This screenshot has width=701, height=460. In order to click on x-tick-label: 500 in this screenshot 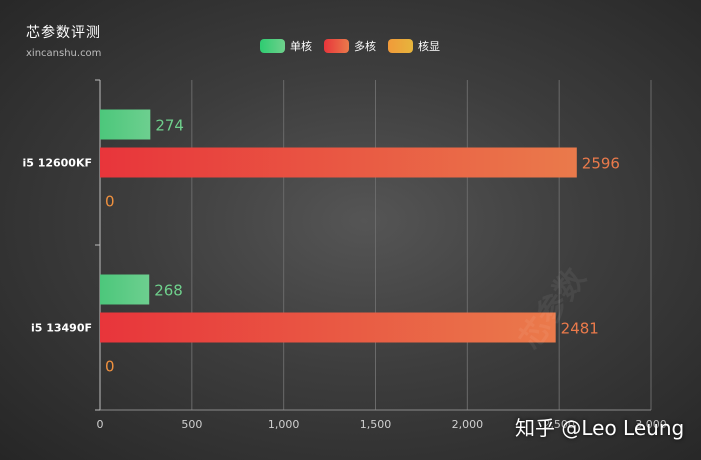, I will do `click(191, 424)`.